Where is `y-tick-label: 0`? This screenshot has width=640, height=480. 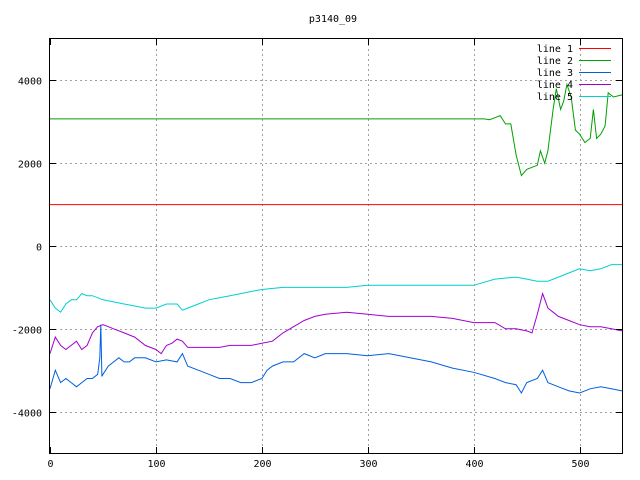
y-tick-label: 0 is located at coordinates (39, 248).